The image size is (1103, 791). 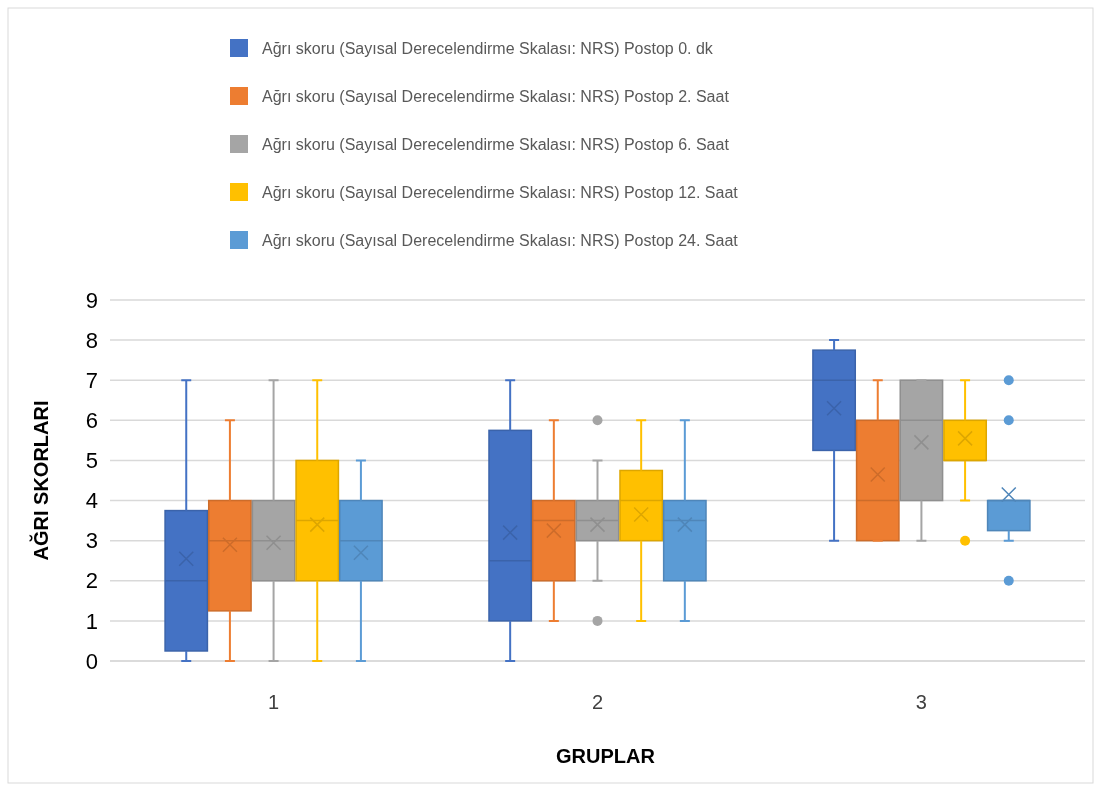 I want to click on legend-label: Ağrı skoru (Sayısal Derecelendirme Skalası: NRS) Postop 24. Saat, so click(x=500, y=240).